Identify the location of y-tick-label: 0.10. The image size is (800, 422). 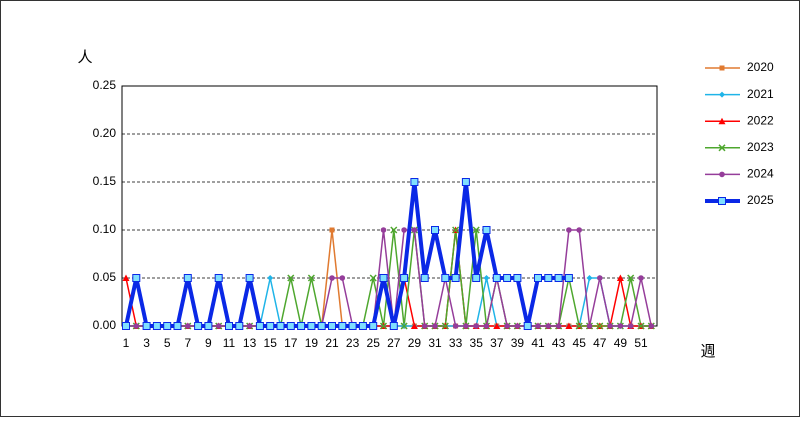
(105, 229).